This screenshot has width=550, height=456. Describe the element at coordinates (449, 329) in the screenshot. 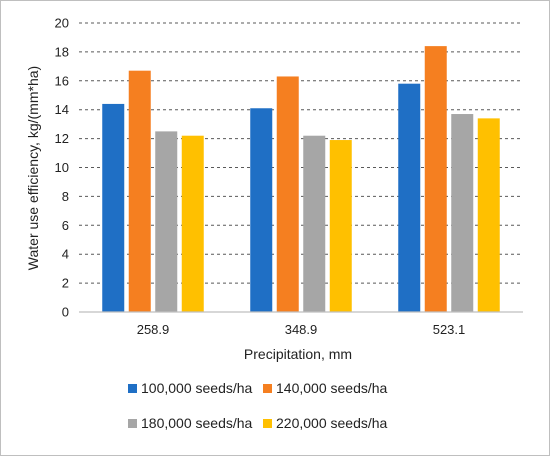

I see `x-tick-label: 523.1` at that location.